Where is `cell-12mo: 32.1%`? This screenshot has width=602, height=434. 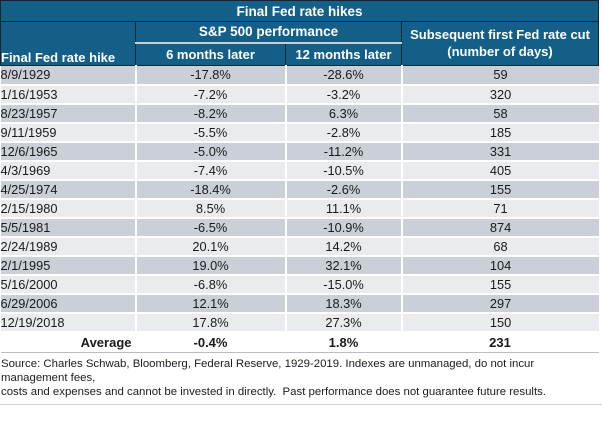 cell-12mo: 32.1% is located at coordinates (344, 265).